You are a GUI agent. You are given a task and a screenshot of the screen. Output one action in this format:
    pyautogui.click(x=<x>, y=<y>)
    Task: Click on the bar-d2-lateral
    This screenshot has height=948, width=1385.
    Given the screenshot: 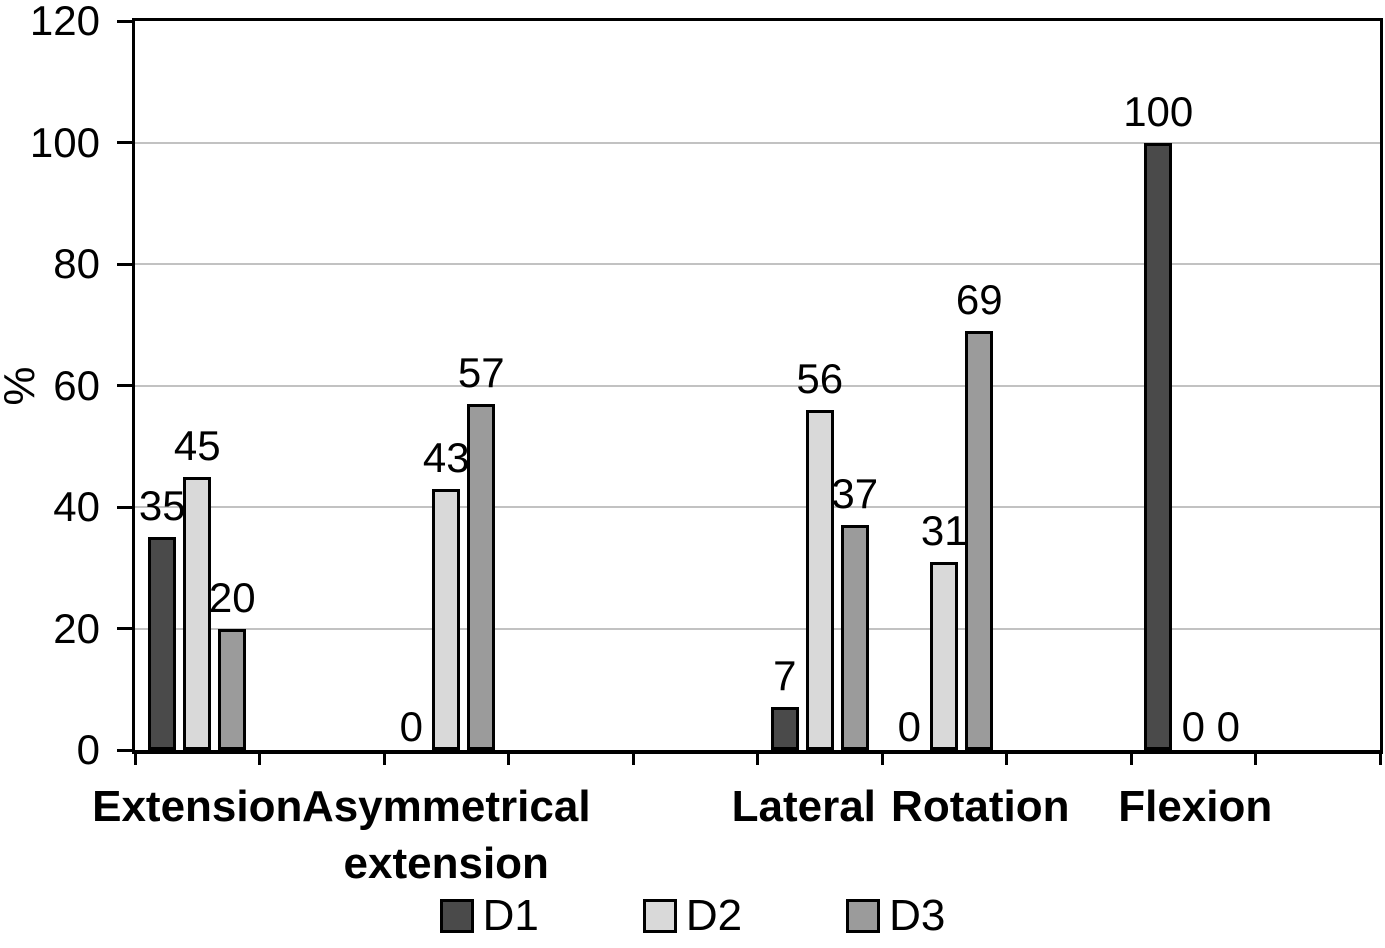 What is the action you would take?
    pyautogui.click(x=819, y=579)
    